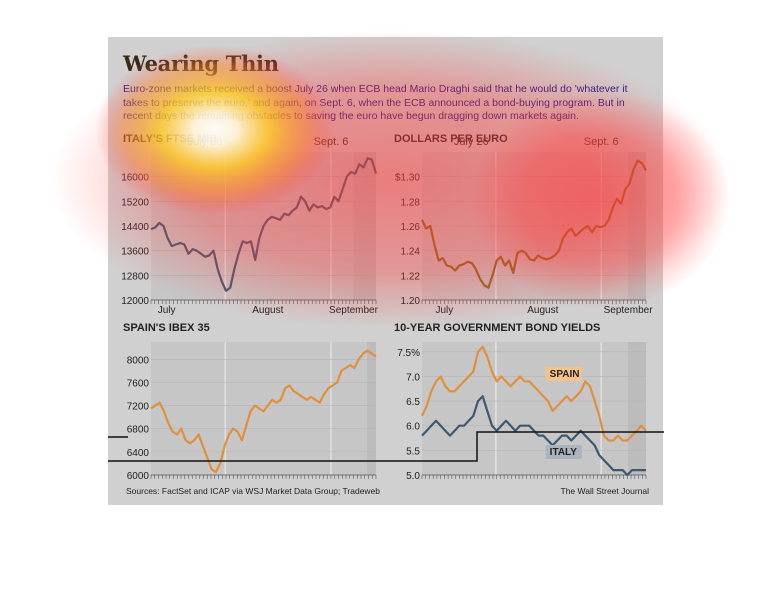 Image resolution: width=770 pixels, height=600 pixels. What do you see at coordinates (167, 310) in the screenshot?
I see `x-tick-label-ftse-0: July` at bounding box center [167, 310].